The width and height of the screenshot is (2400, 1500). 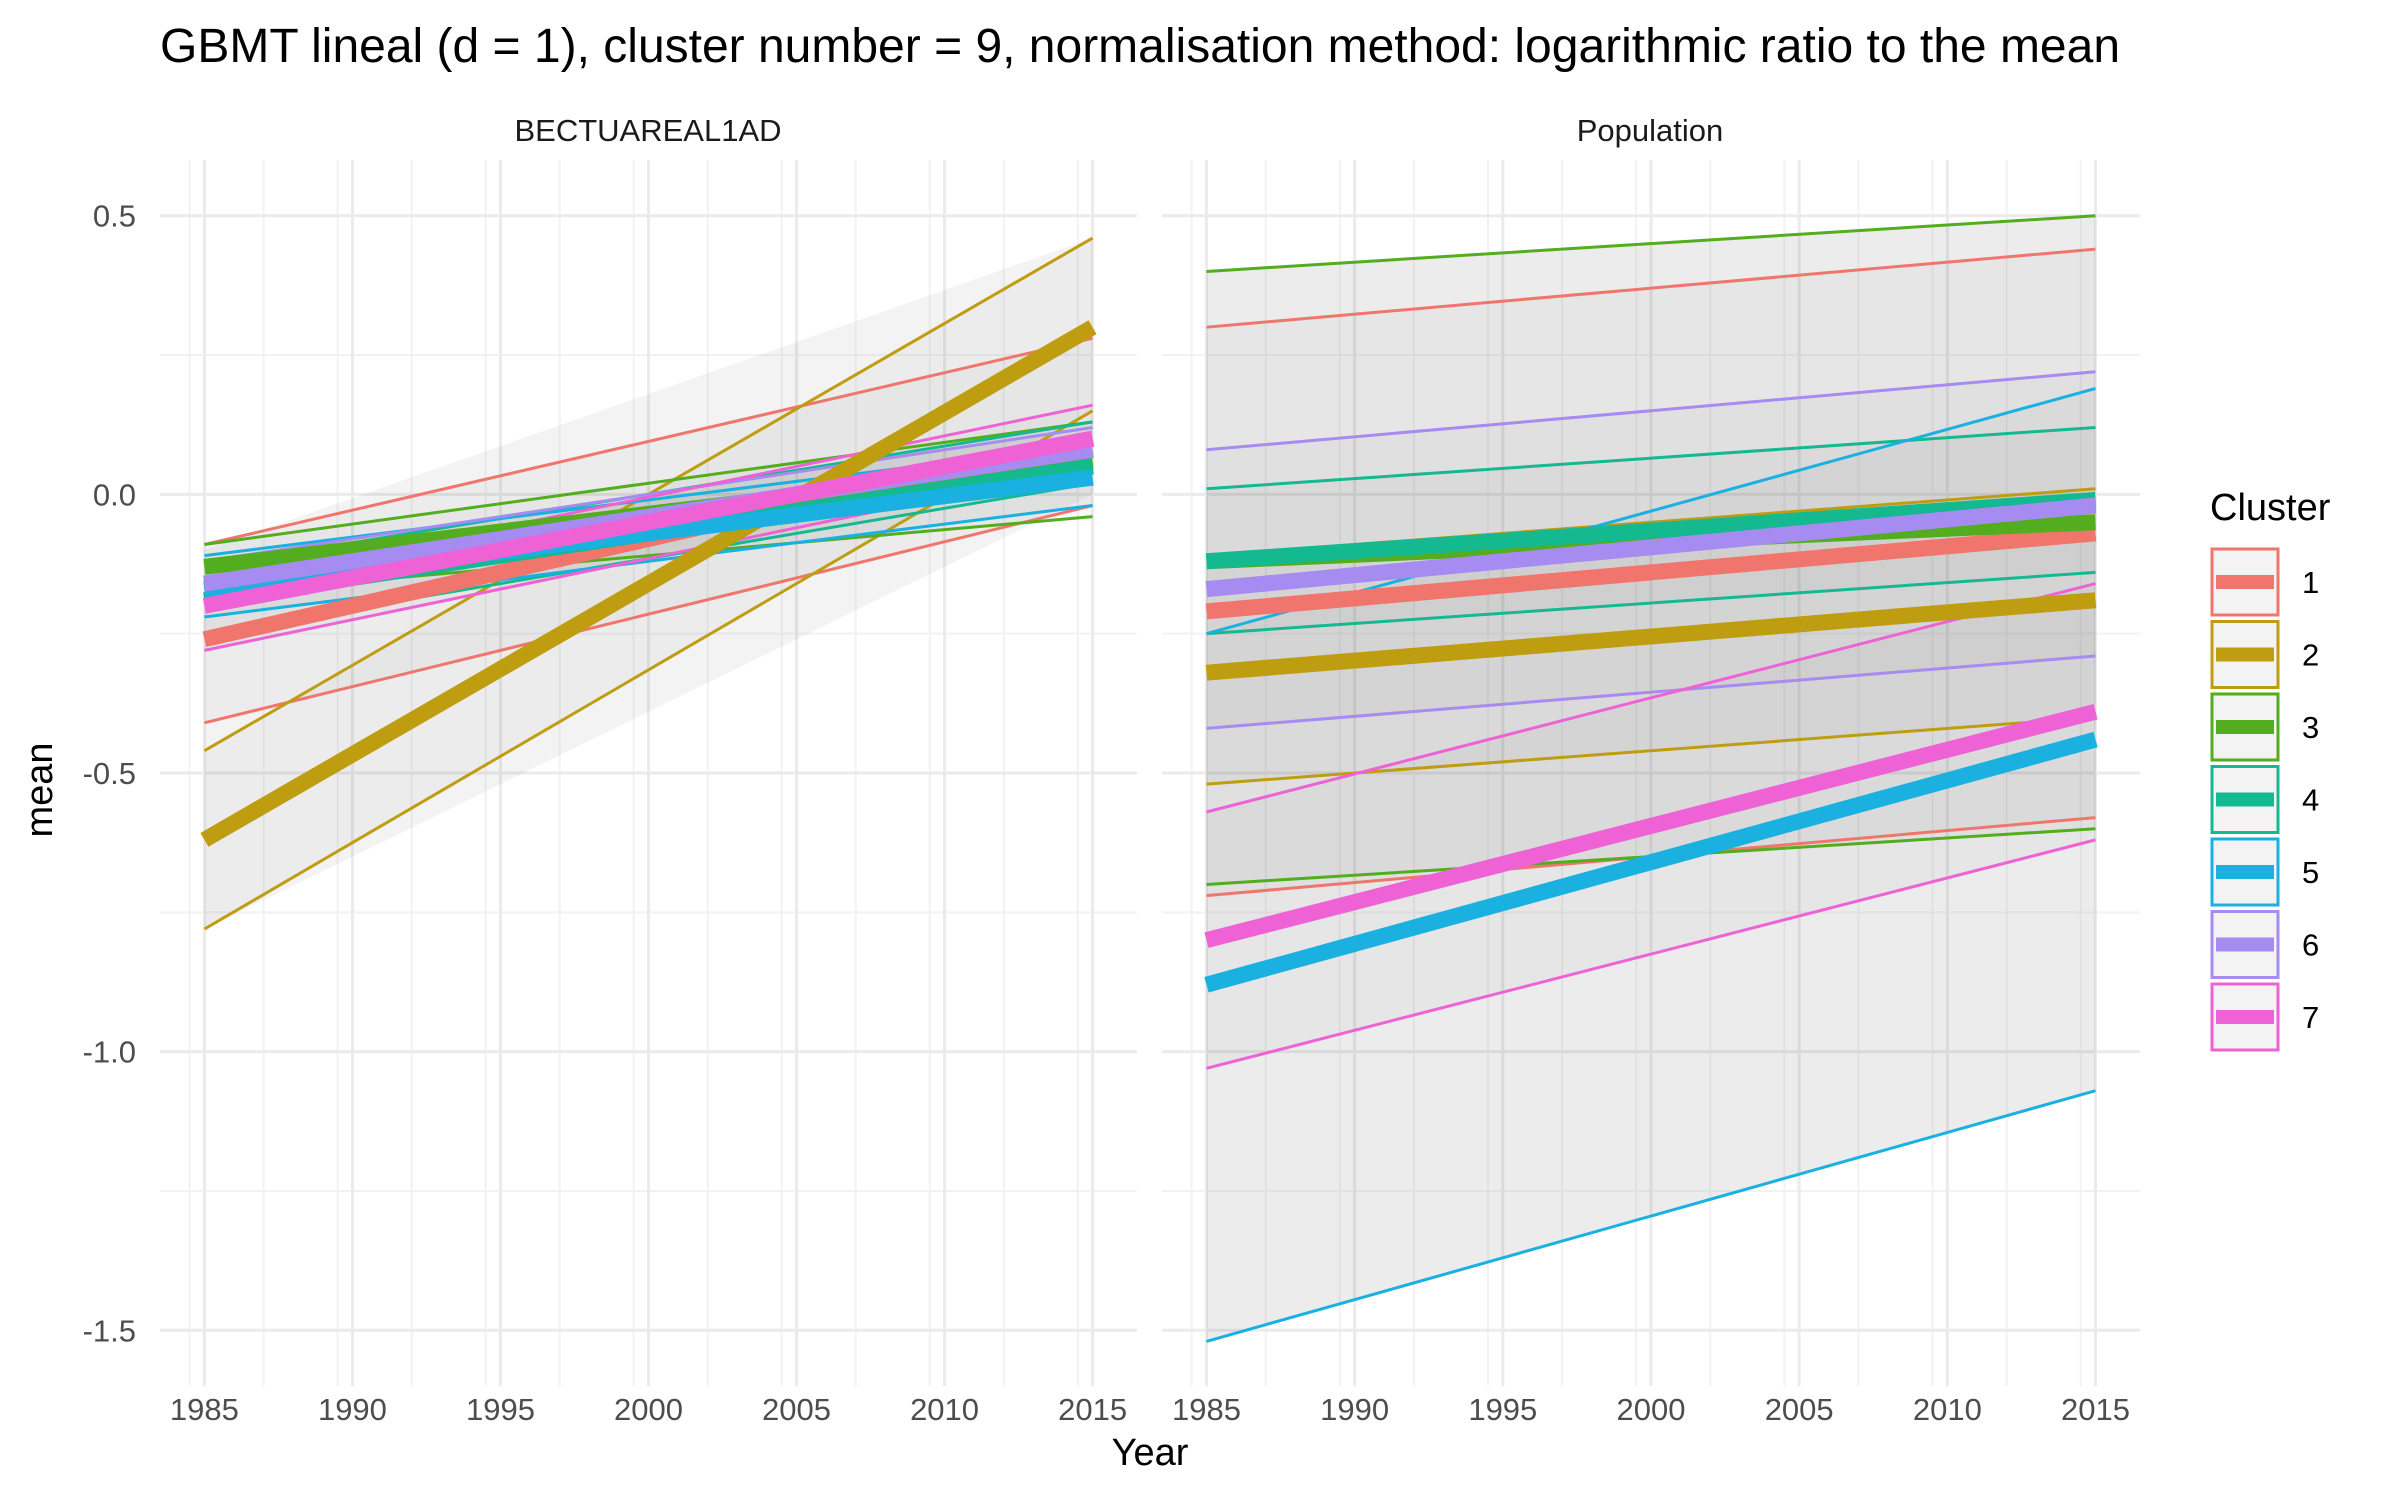 I want to click on y-tick-label: -1.5, so click(x=109, y=1330).